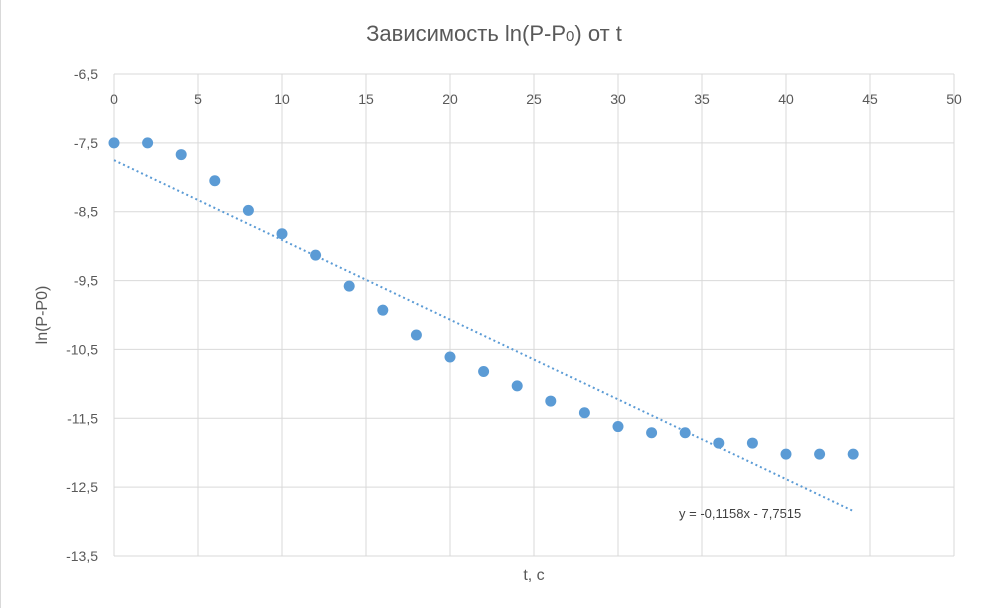 The height and width of the screenshot is (608, 981). Describe the element at coordinates (534, 99) in the screenshot. I see `x-tick-label: 25` at that location.